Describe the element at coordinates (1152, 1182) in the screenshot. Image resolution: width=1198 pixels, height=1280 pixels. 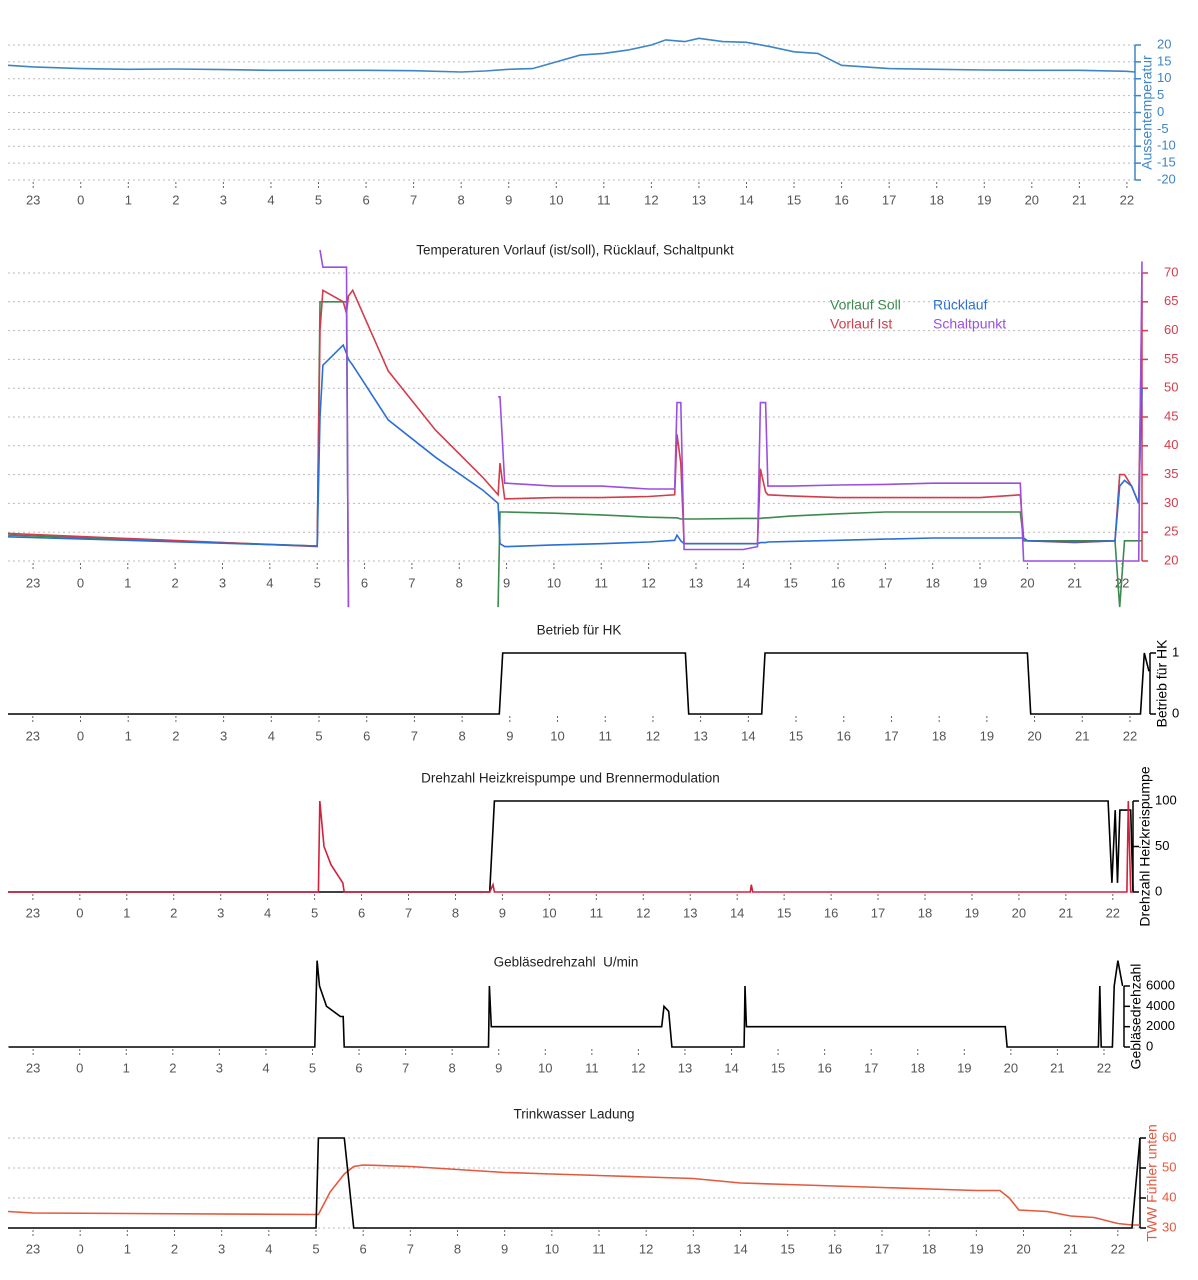
I see `y-axis-label: TWW Fühler unten` at that location.